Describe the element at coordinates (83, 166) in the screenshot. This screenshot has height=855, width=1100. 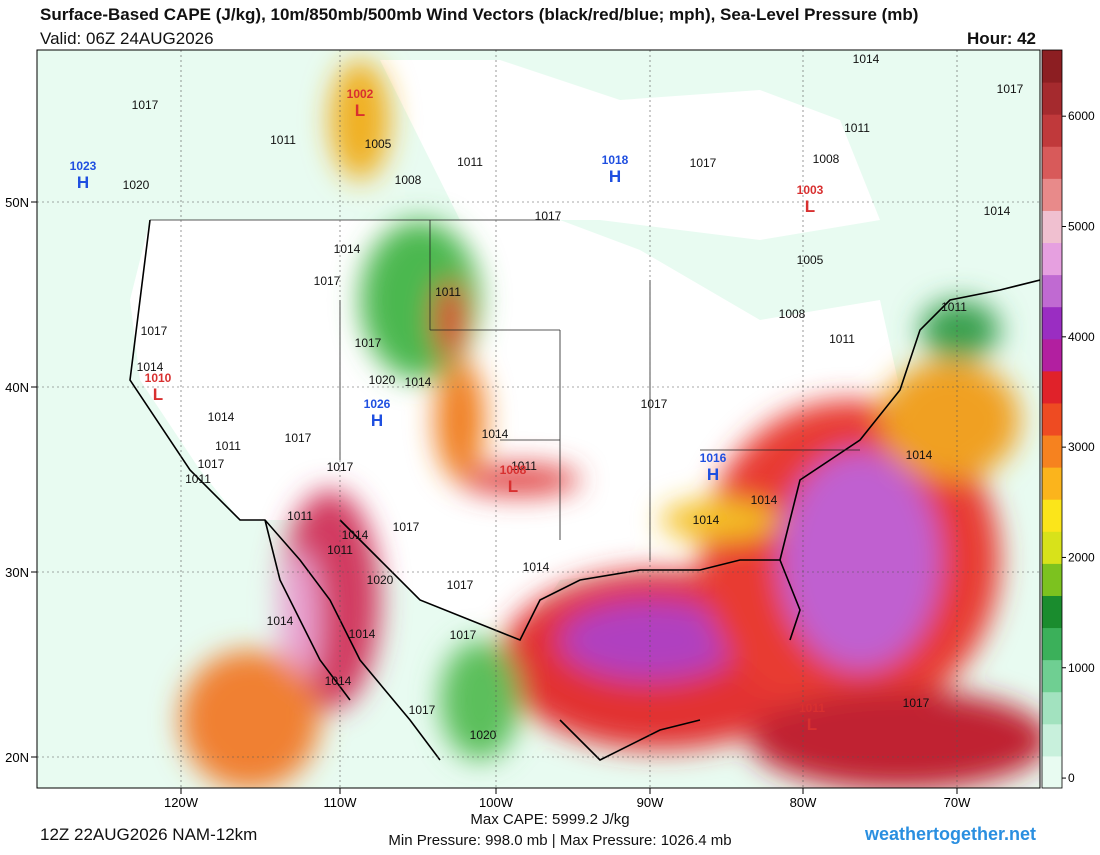
I see `center-value: 1023` at that location.